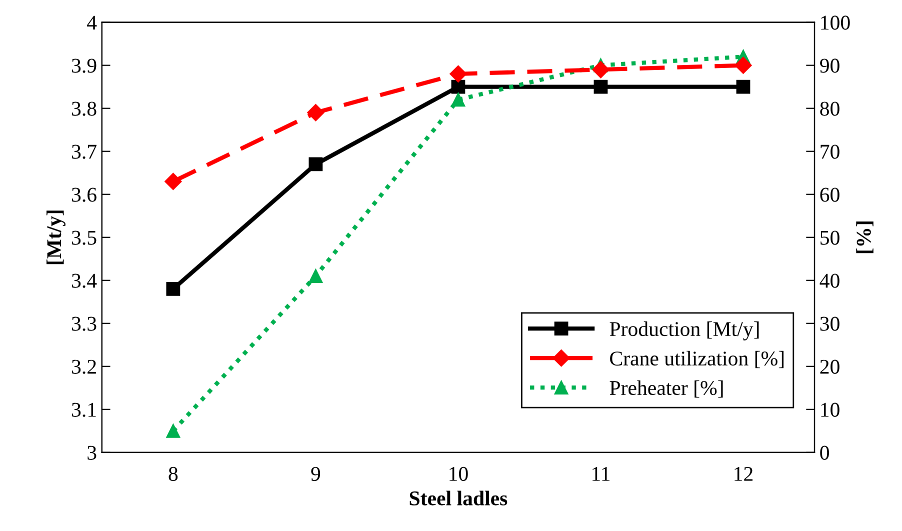 This screenshot has width=902, height=531. Describe the element at coordinates (830, 151) in the screenshot. I see `y2-tick-label: 70` at that location.